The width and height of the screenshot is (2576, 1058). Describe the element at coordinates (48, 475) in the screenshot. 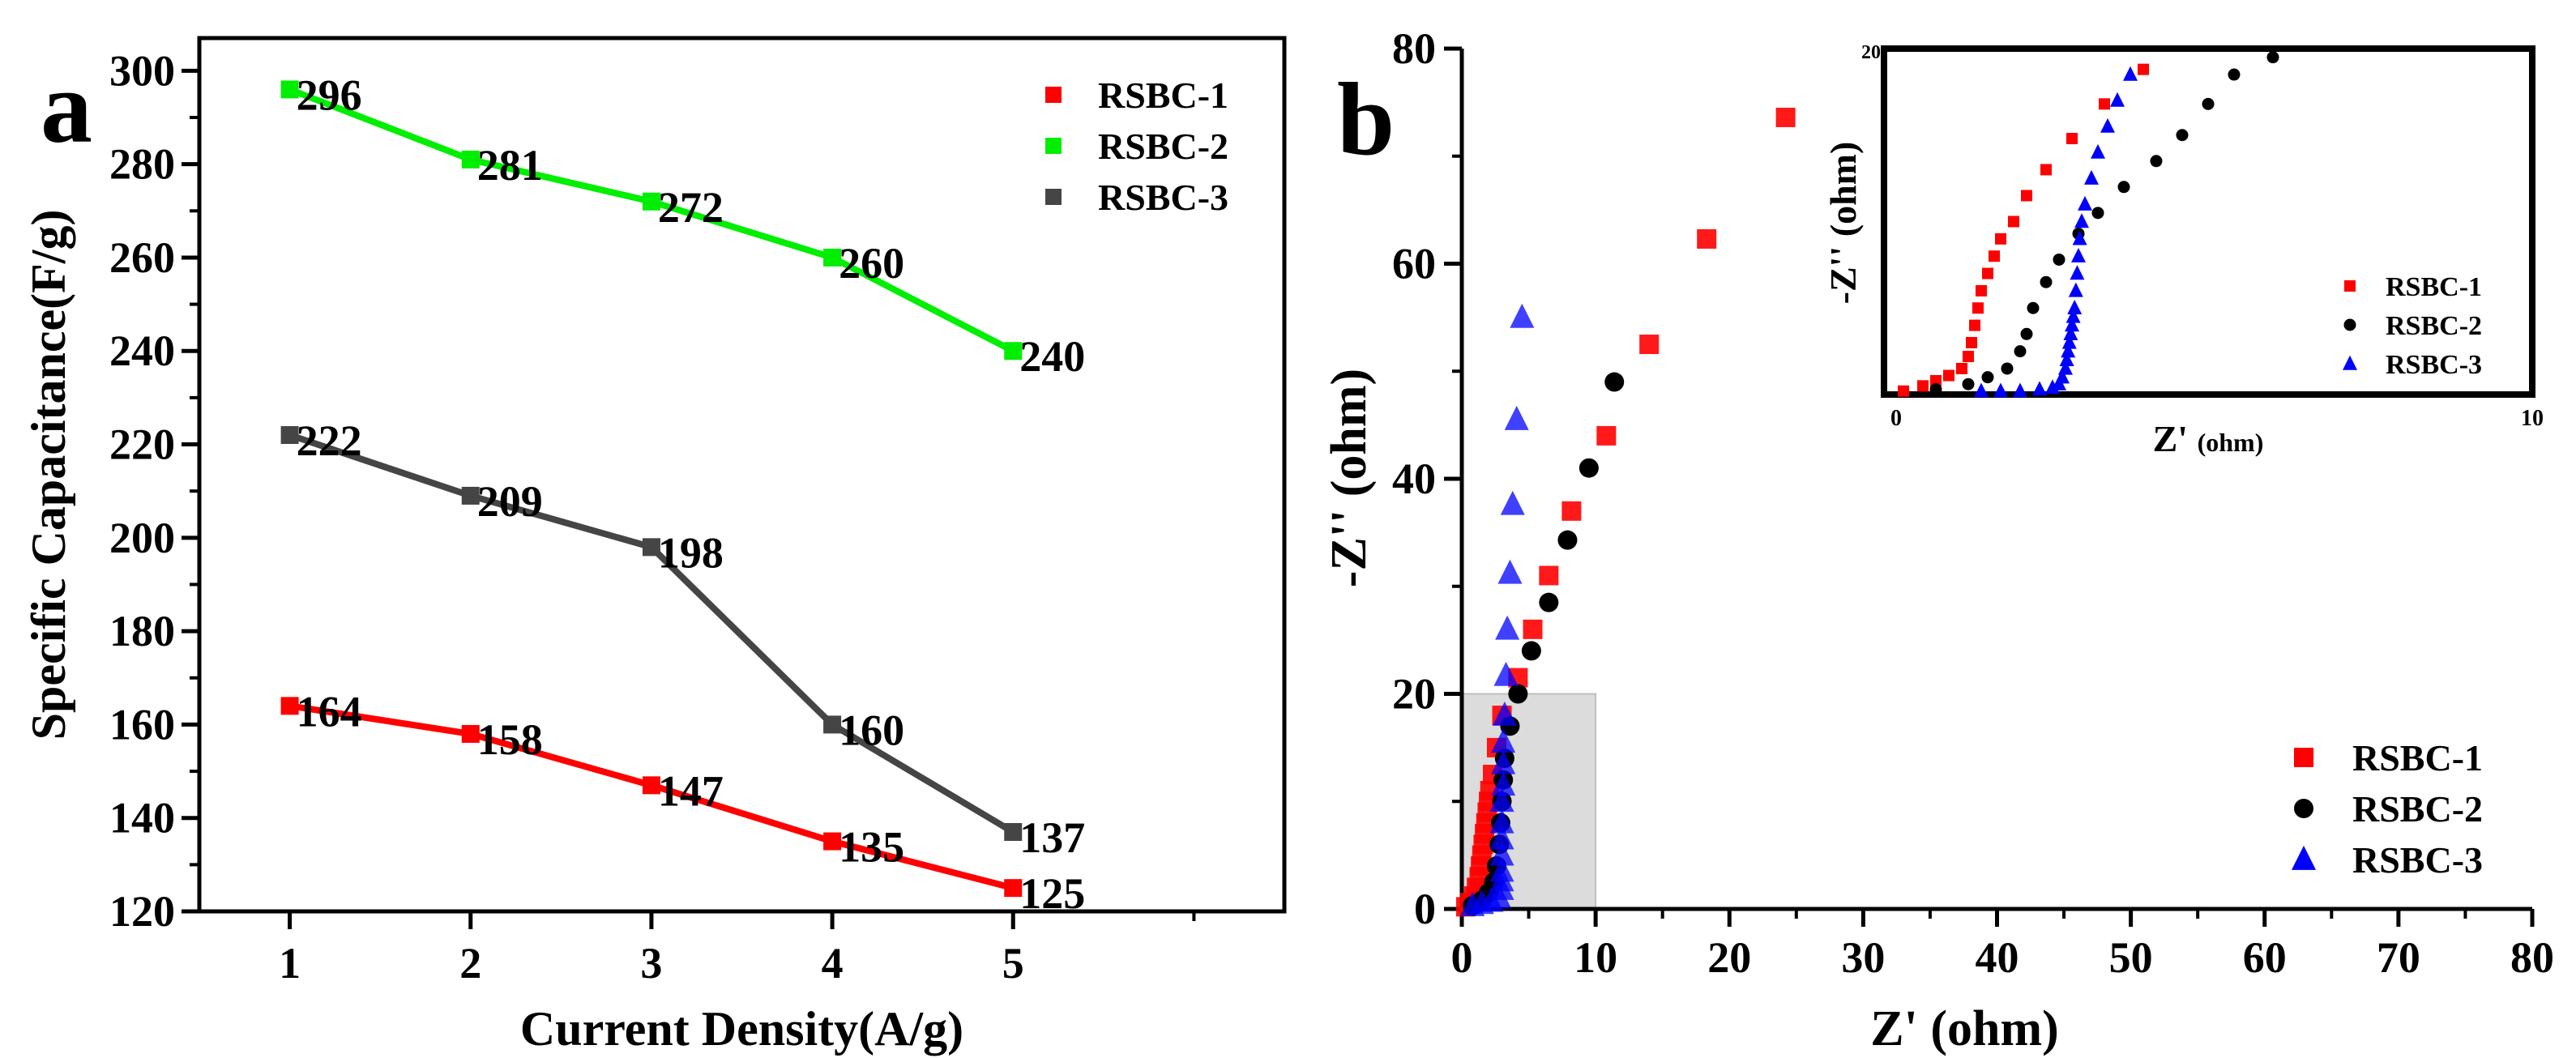

I see `panel-a-ylabel: Specific Capacitance(F/g)` at that location.